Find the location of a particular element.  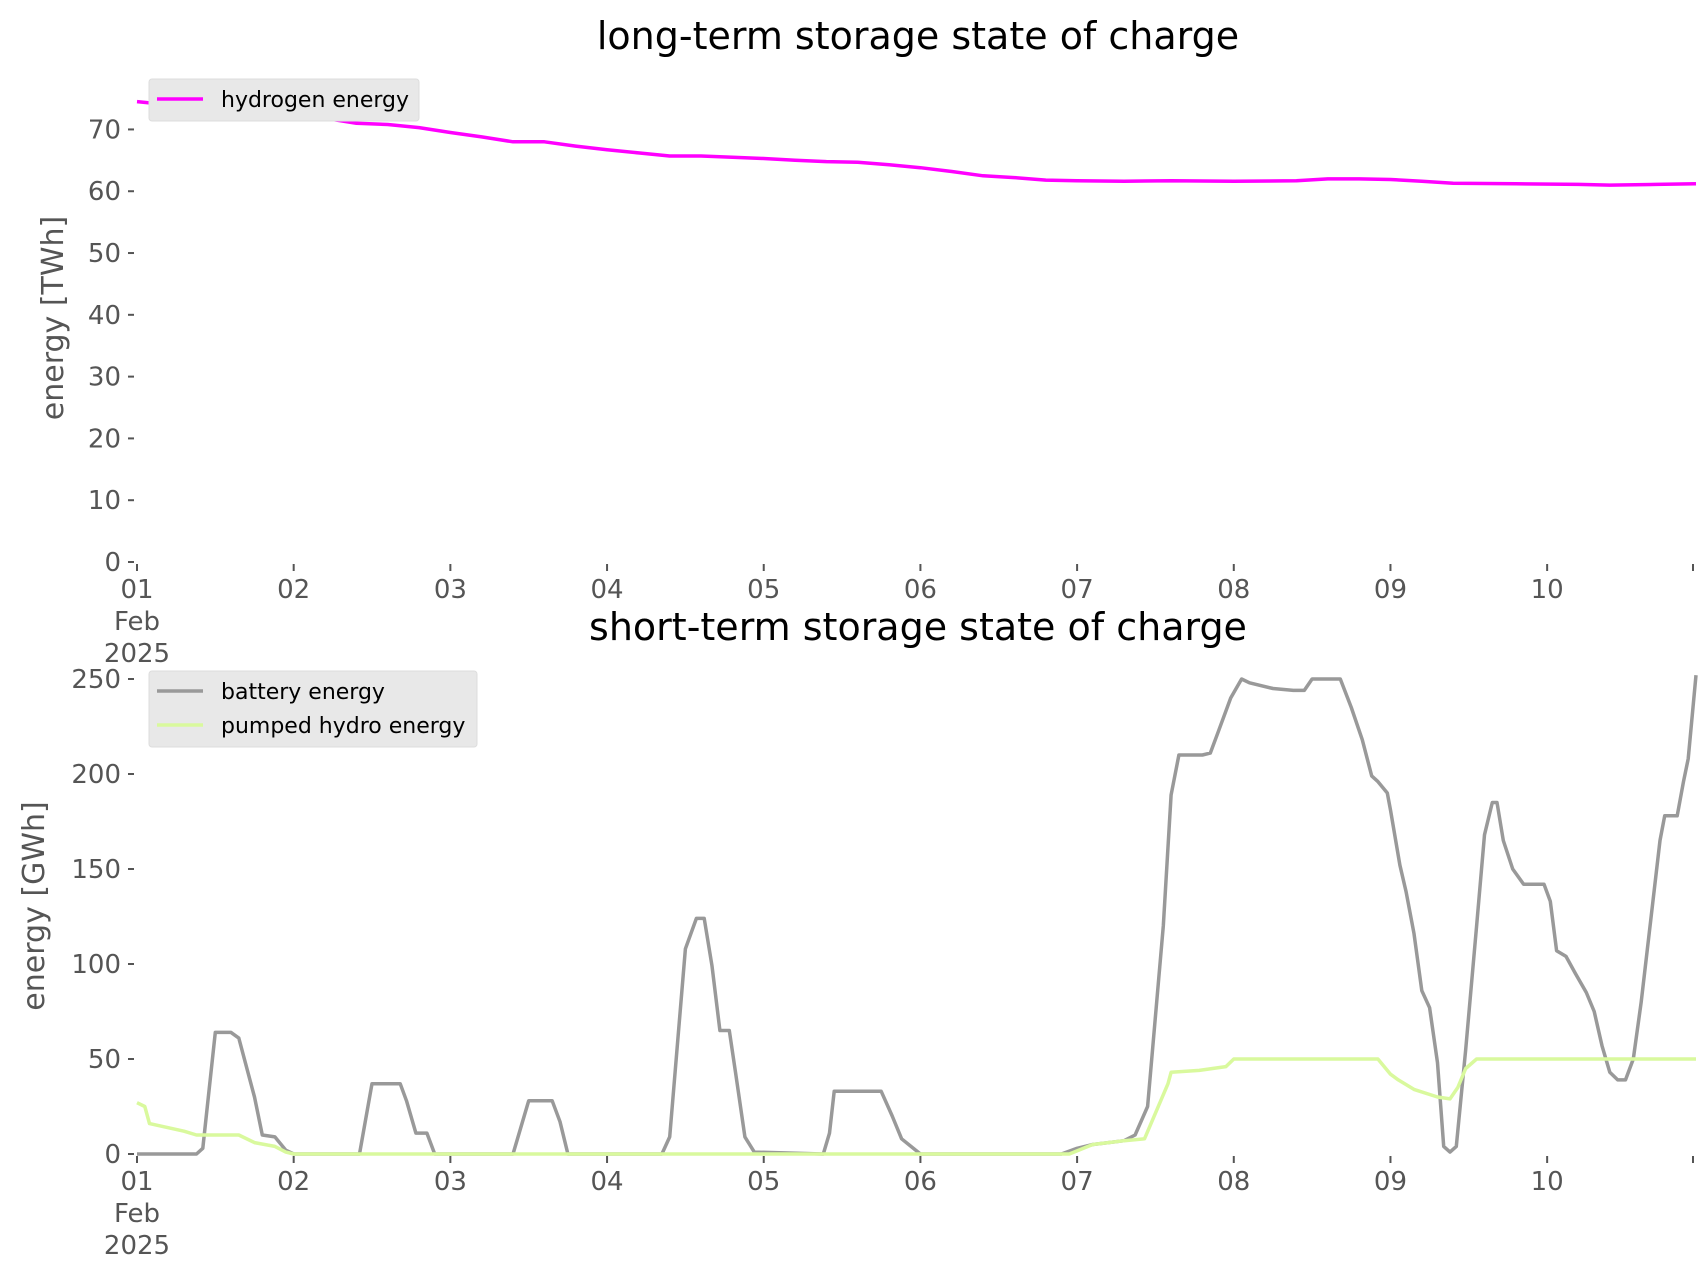

y-axis-label: energy [GWh] is located at coordinates (34, 905).